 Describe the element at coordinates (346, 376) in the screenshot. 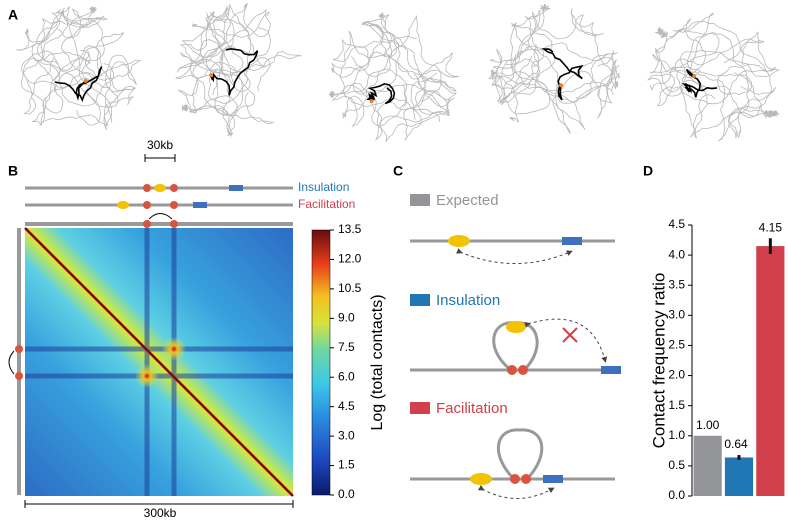

I see `colorbar-tick-label: 6.0` at that location.